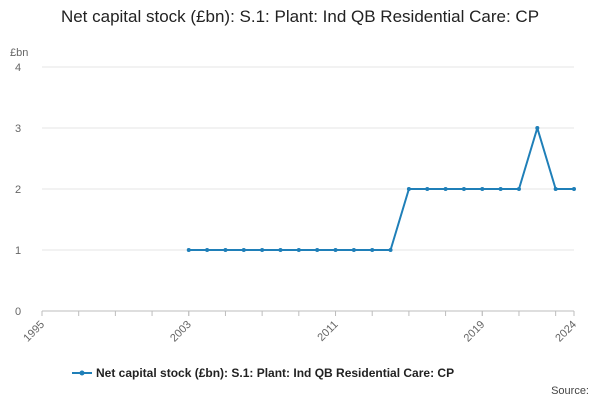 The width and height of the screenshot is (600, 400). Describe the element at coordinates (570, 391) in the screenshot. I see `source-label: Source:` at that location.